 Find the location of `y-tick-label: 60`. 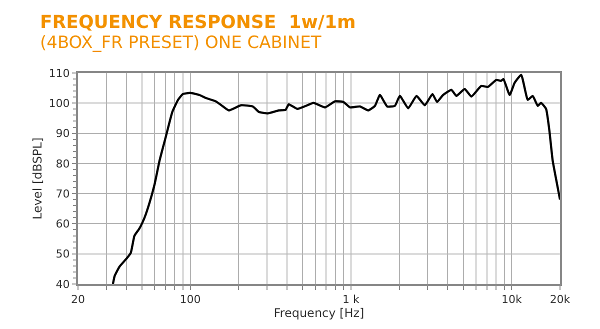

y-tick-label: 60 is located at coordinates (63, 224).